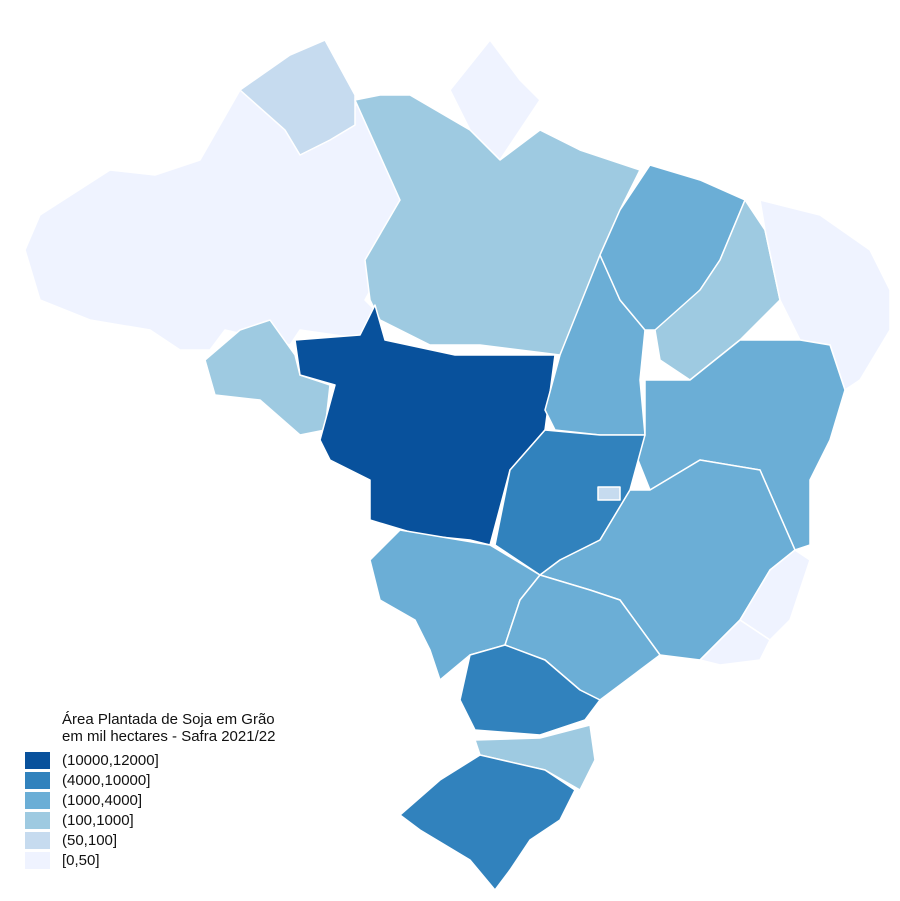  Describe the element at coordinates (89, 840) in the screenshot. I see `legend-label: (50,100]` at that location.